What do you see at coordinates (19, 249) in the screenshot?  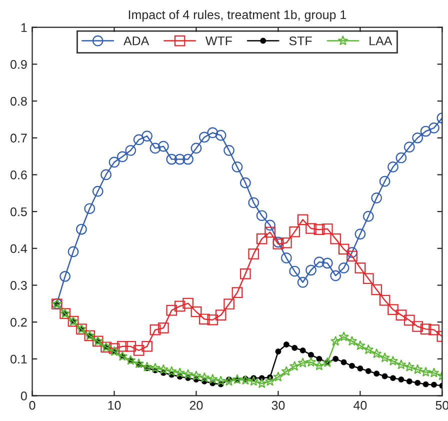 I see `y-tick-label: 0.4` at bounding box center [19, 249].